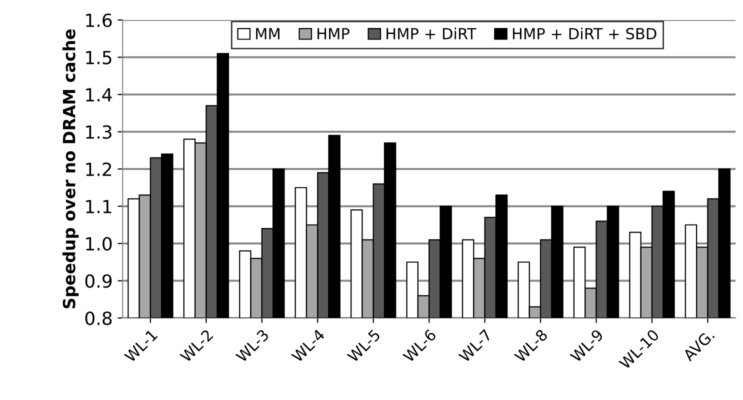 This screenshot has width=743, height=400. What do you see at coordinates (268, 34) in the screenshot?
I see `legend-label: MM` at bounding box center [268, 34].